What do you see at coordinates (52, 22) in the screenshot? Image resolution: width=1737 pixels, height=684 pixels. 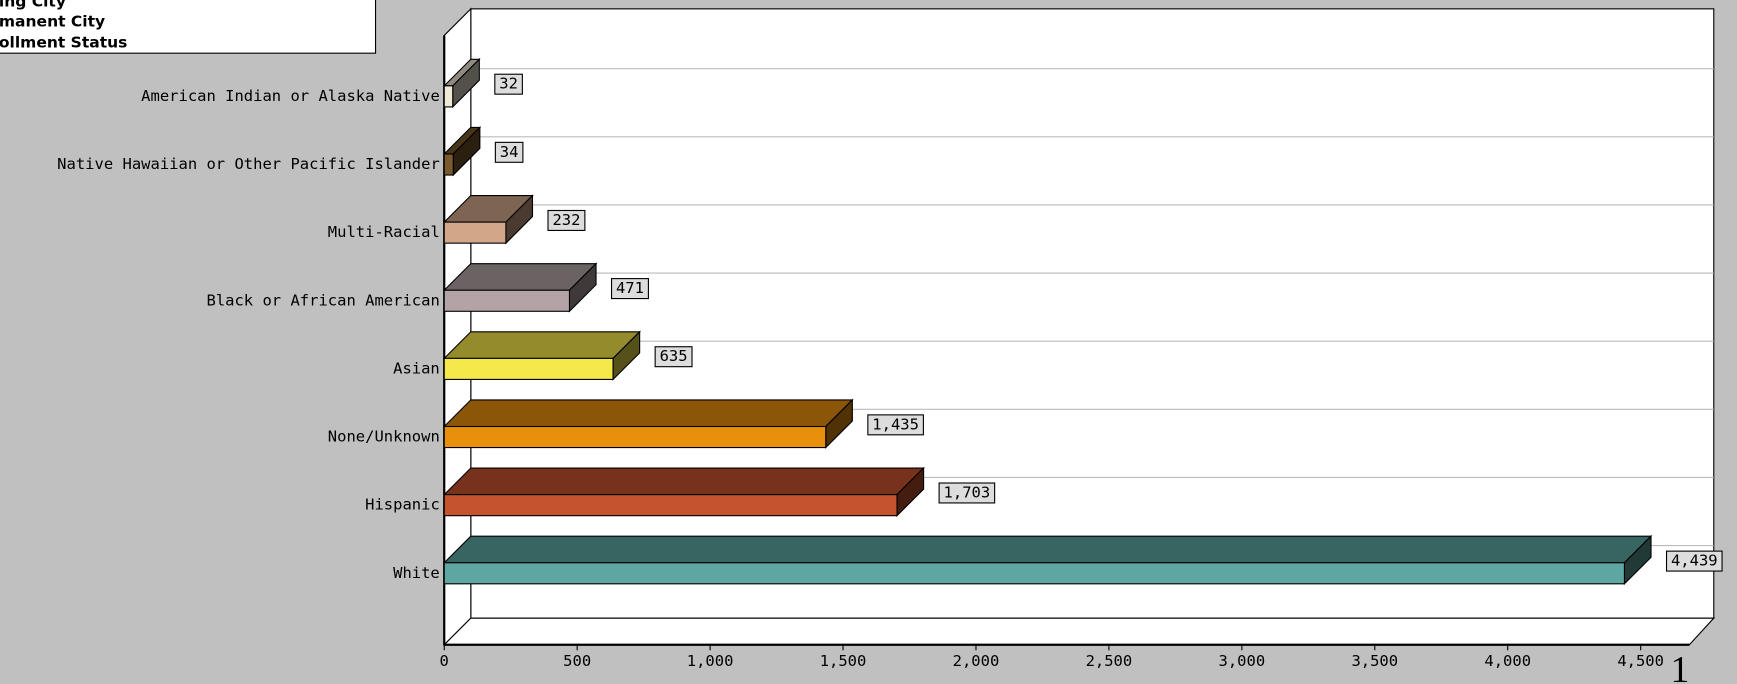 I see `legend-entry: manent City` at bounding box center [52, 22].